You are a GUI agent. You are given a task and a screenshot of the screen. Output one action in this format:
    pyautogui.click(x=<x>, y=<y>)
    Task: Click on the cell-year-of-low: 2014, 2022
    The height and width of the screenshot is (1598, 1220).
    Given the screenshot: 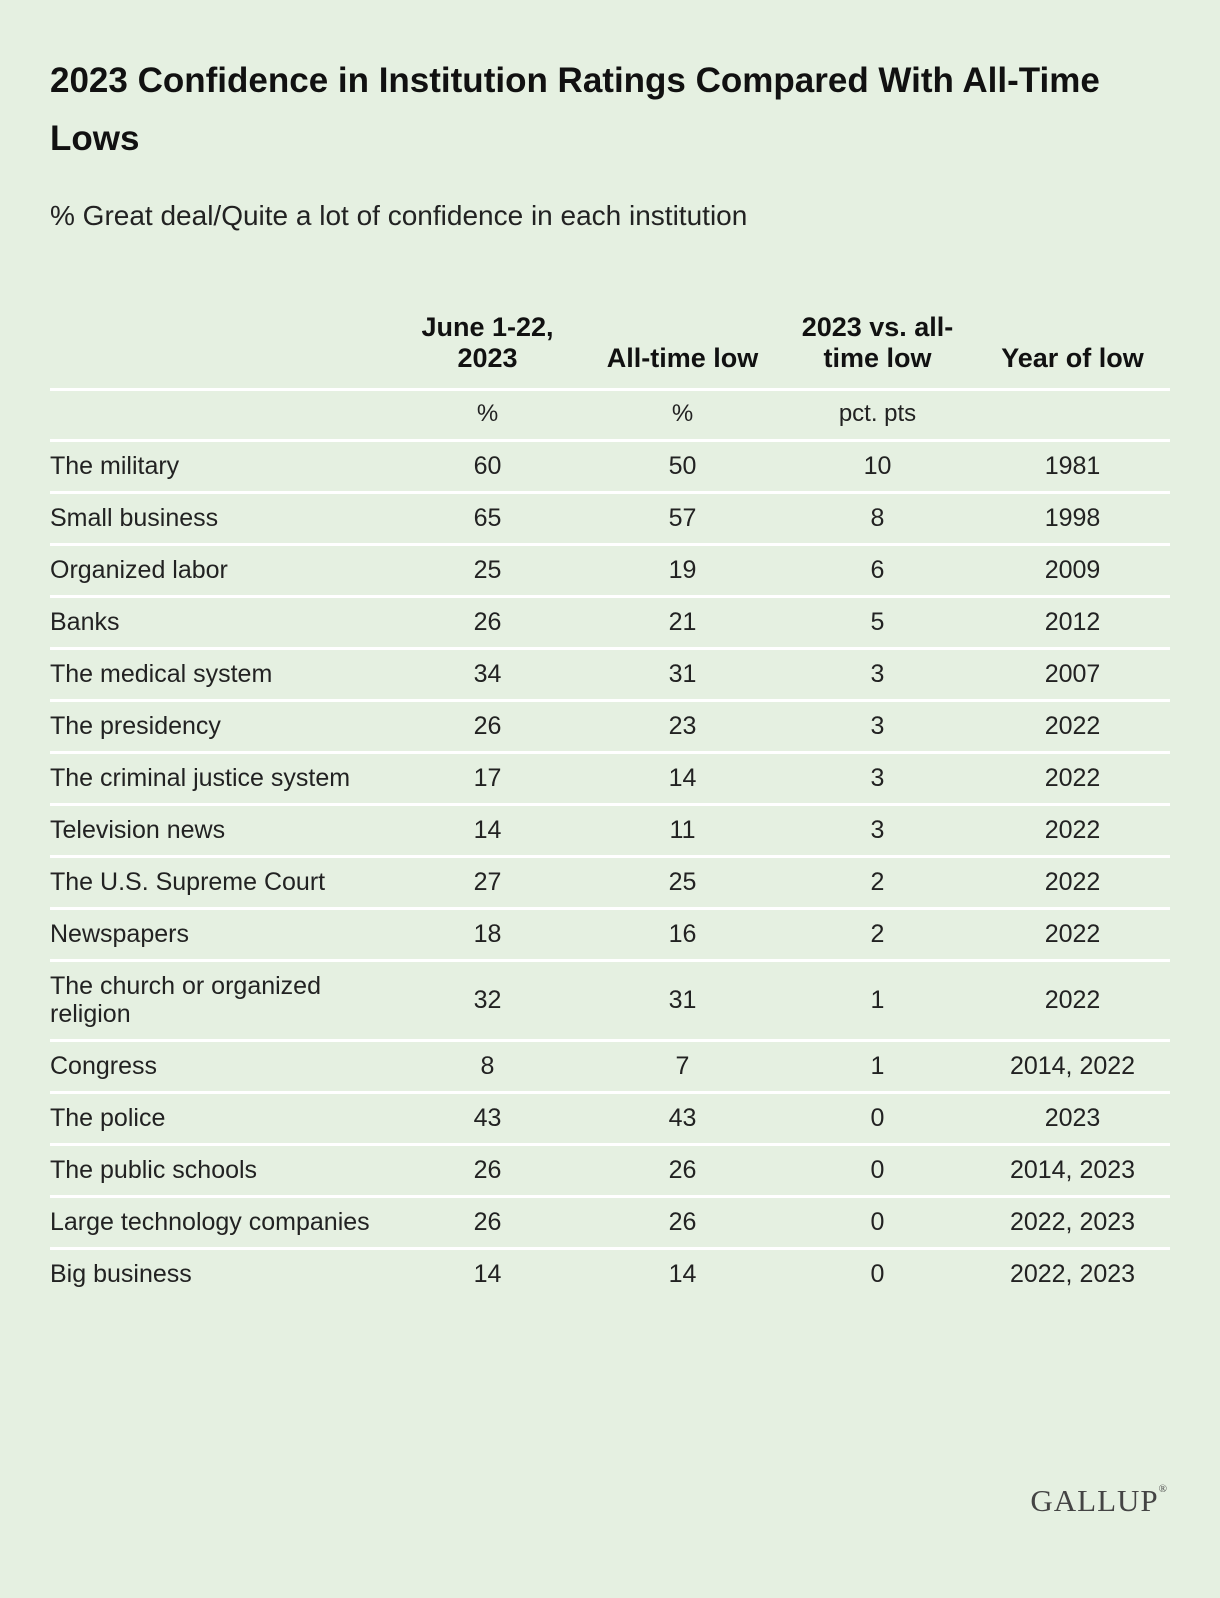 What is the action you would take?
    pyautogui.click(x=1072, y=1067)
    